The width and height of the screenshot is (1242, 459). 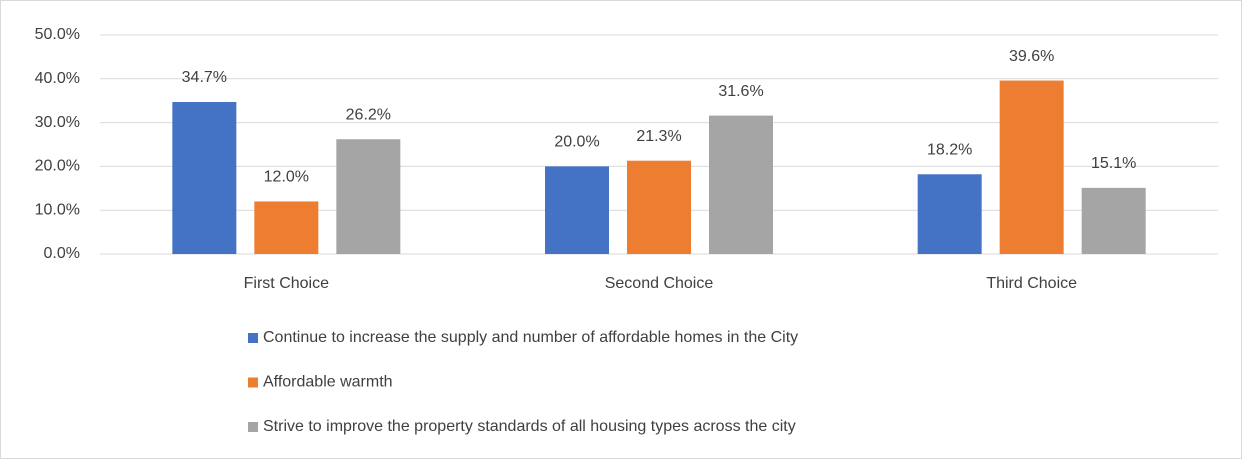 What do you see at coordinates (659, 283) in the screenshot?
I see `x-tick-label: Second Choice` at bounding box center [659, 283].